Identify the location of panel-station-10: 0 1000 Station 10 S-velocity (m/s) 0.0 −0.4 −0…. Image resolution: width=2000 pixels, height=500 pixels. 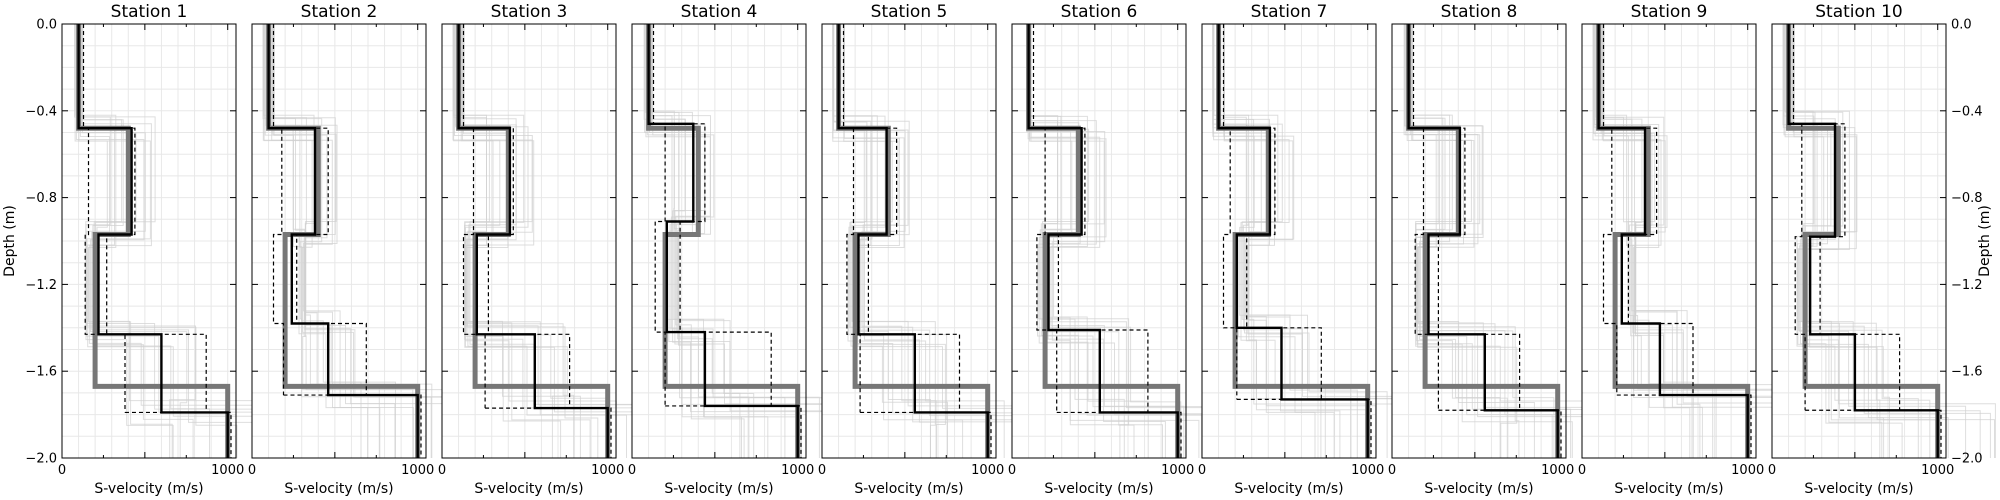
(1882, 249).